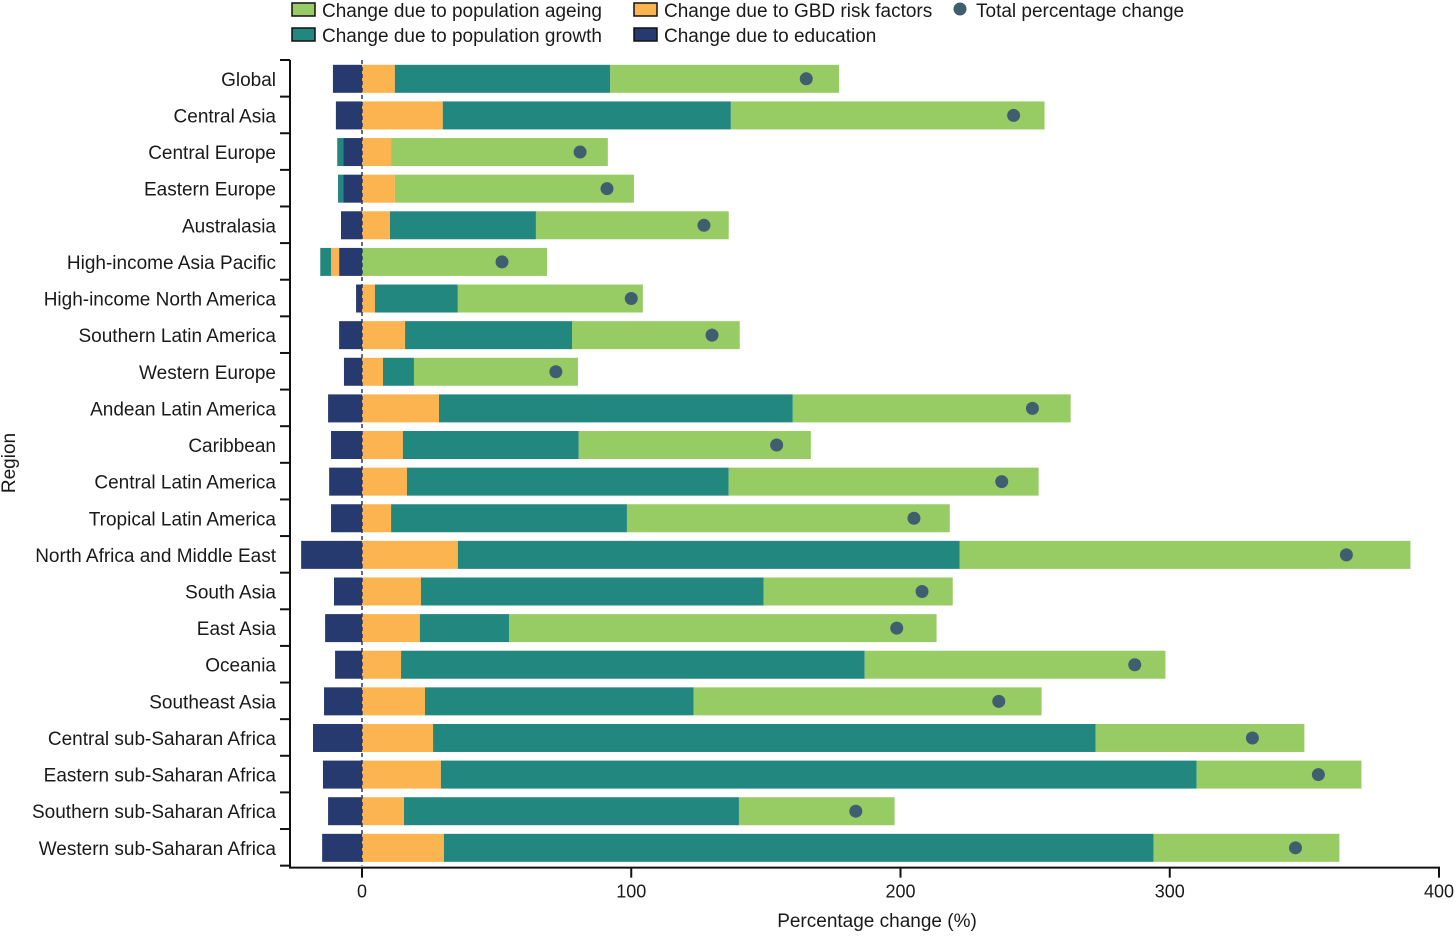 The width and height of the screenshot is (1456, 937). What do you see at coordinates (207, 373) in the screenshot?
I see `category-label: Western Europe` at bounding box center [207, 373].